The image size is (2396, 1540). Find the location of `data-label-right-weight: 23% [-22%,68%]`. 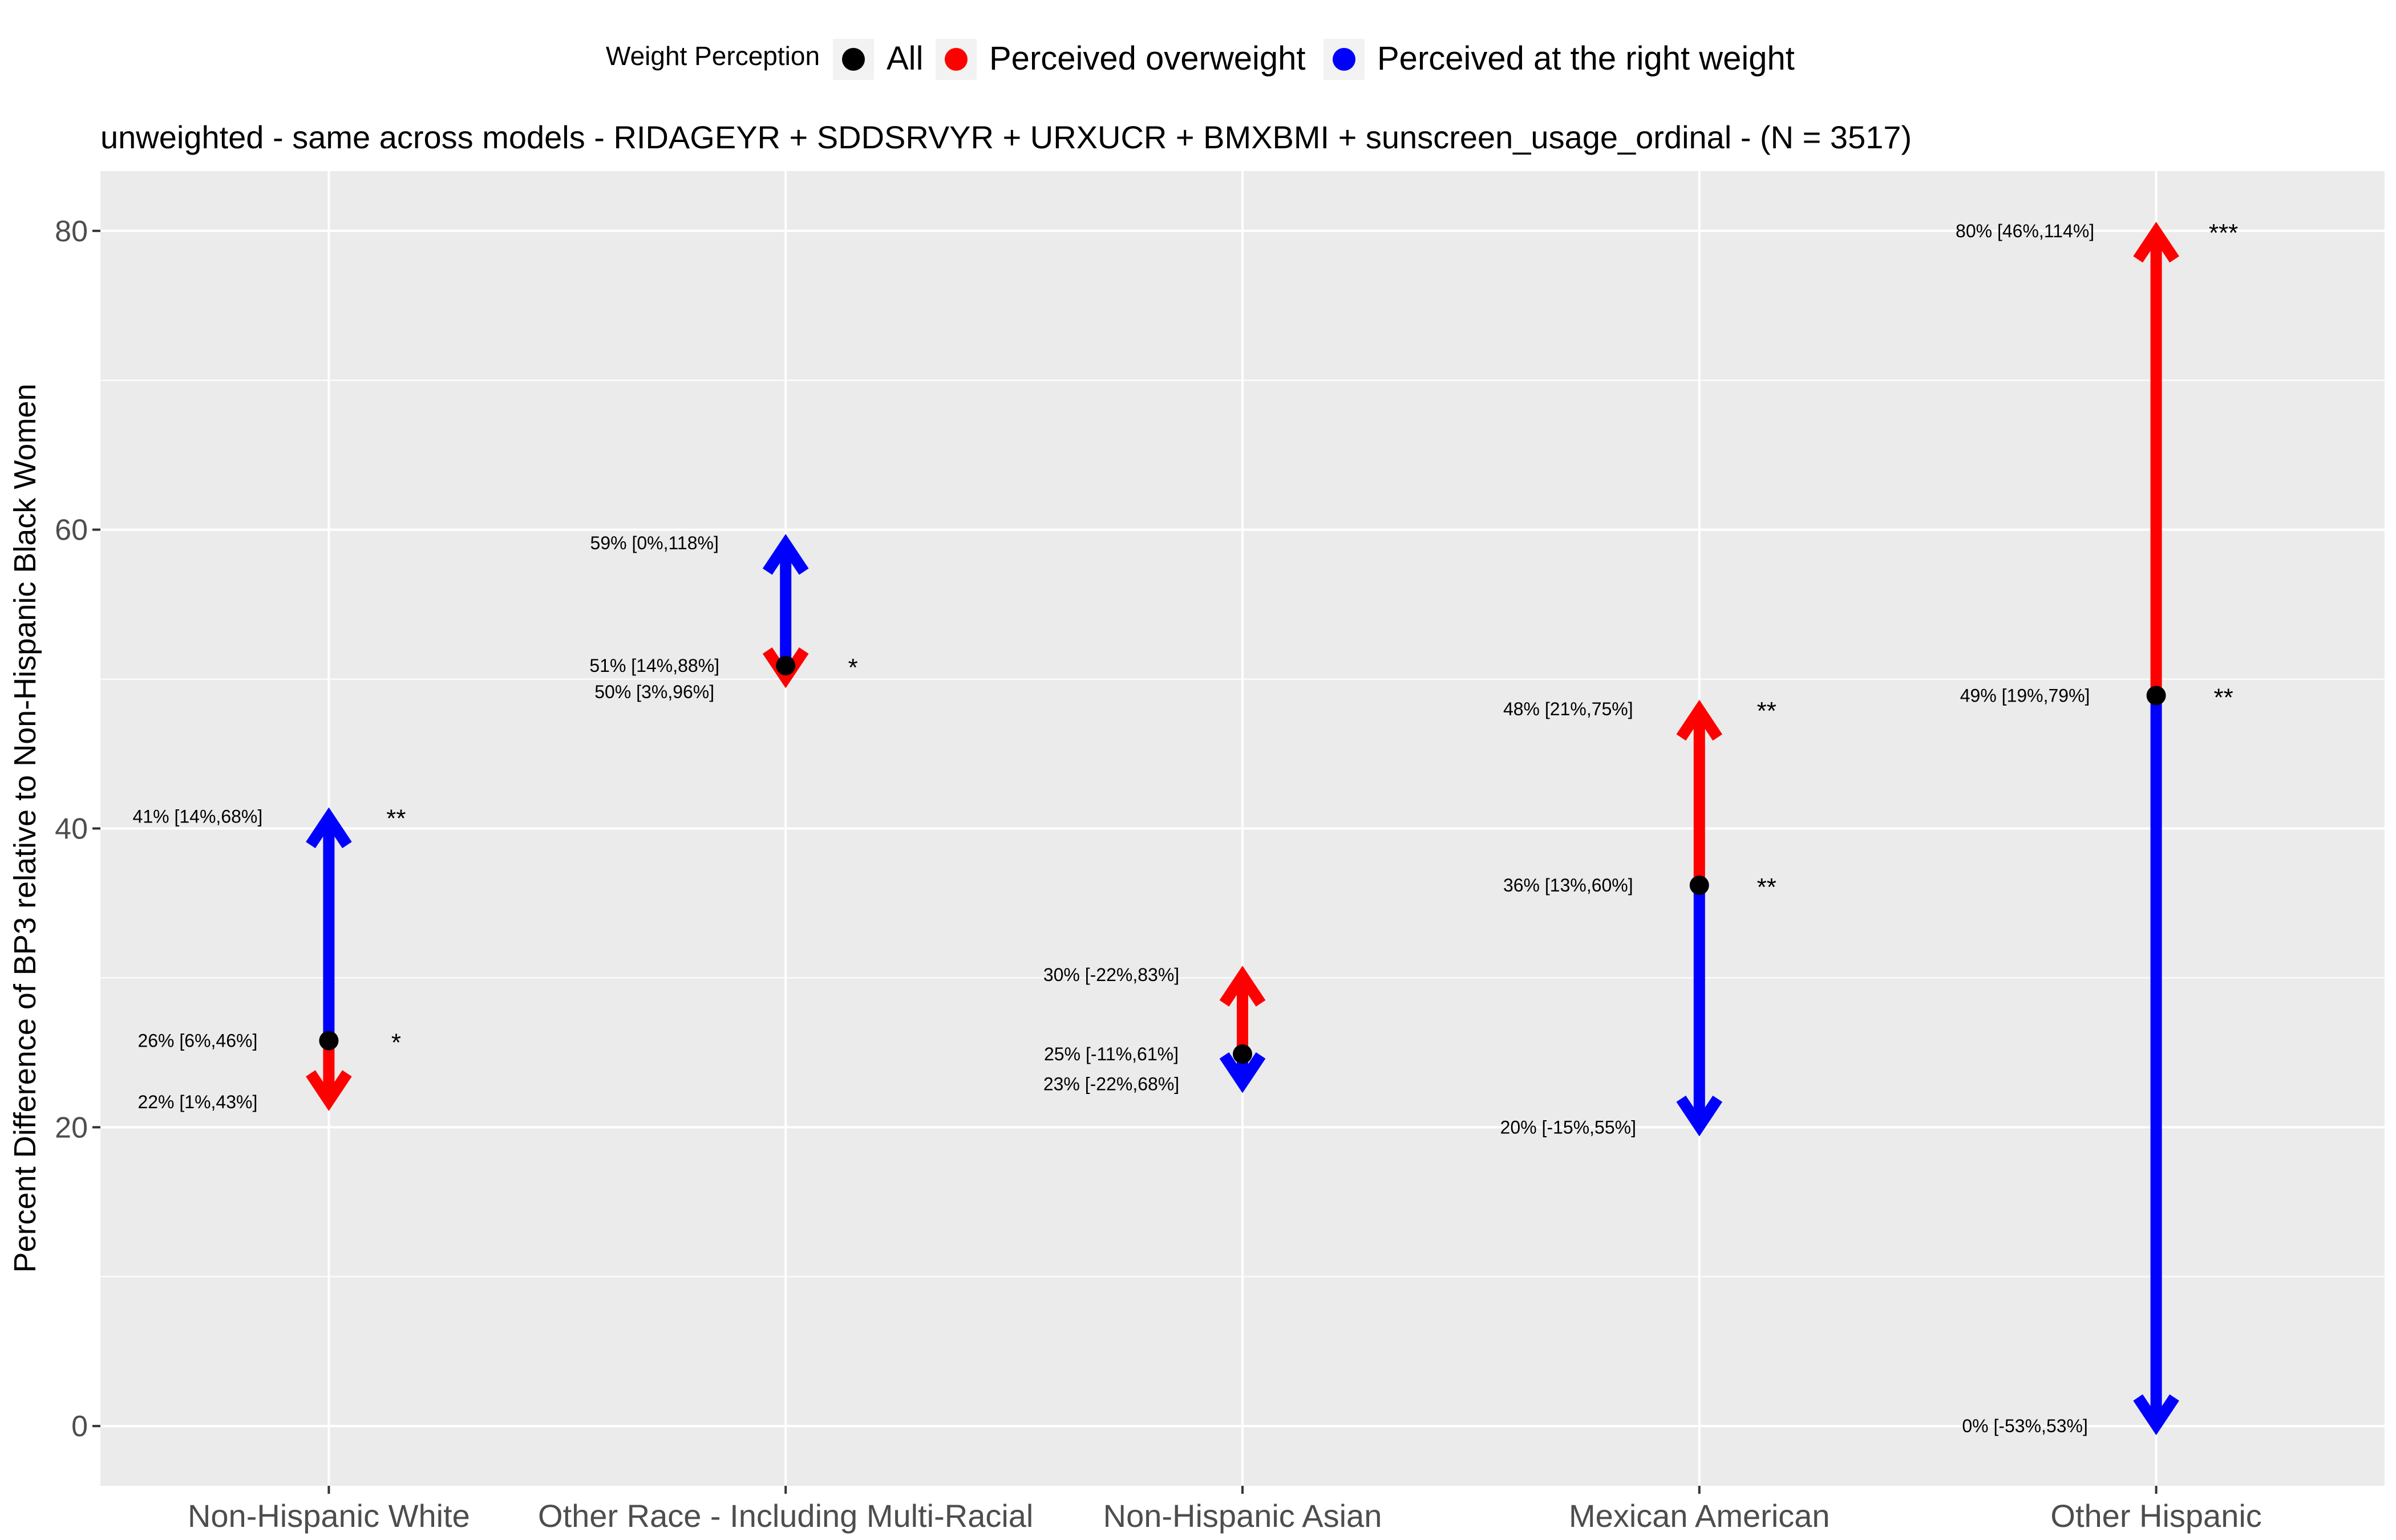

data-label-right-weight: 23% [-22%,68%] is located at coordinates (1111, 1083).